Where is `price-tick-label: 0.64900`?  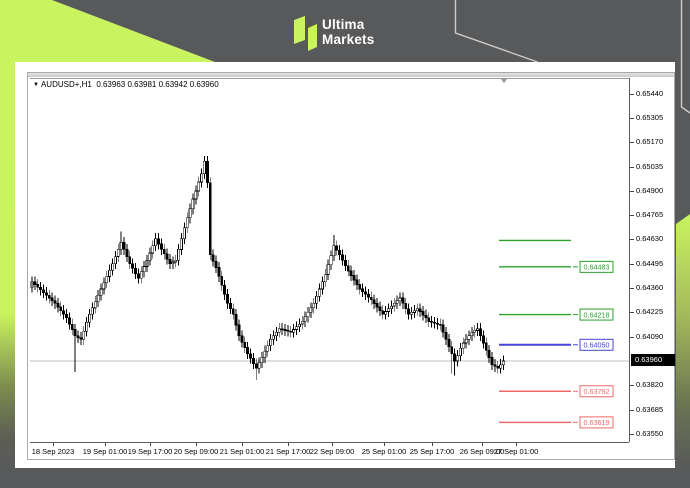
price-tick-label: 0.64900 is located at coordinates (650, 190).